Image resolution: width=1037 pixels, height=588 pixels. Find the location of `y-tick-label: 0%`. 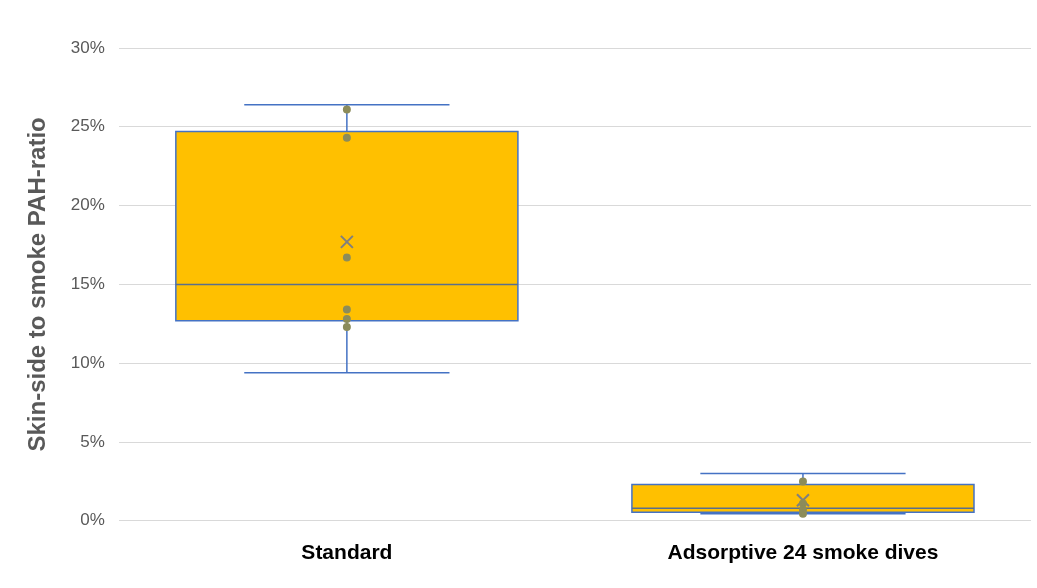

y-tick-label: 0% is located at coordinates (92, 520).